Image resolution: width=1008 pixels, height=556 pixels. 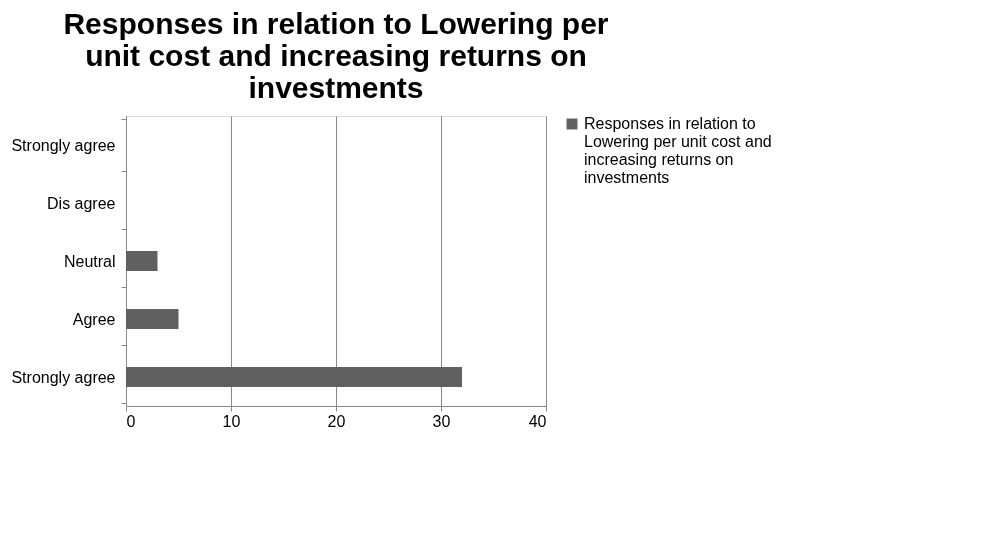 What do you see at coordinates (94, 319) in the screenshot?
I see `y-tick-label: Agree` at bounding box center [94, 319].